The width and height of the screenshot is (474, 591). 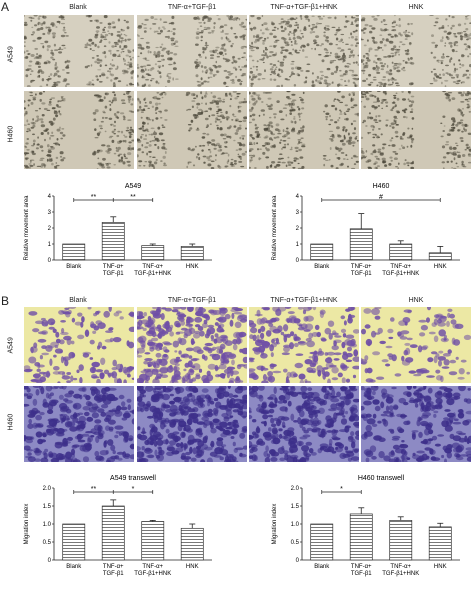 What do you see at coordinates (381, 197) in the screenshot?
I see `significance-label: #` at bounding box center [381, 197].